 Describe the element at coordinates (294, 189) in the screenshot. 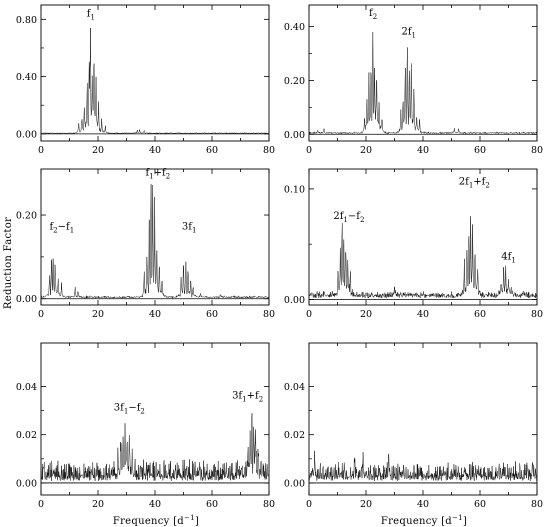

I see `y-tick-label: 0.10` at that location.